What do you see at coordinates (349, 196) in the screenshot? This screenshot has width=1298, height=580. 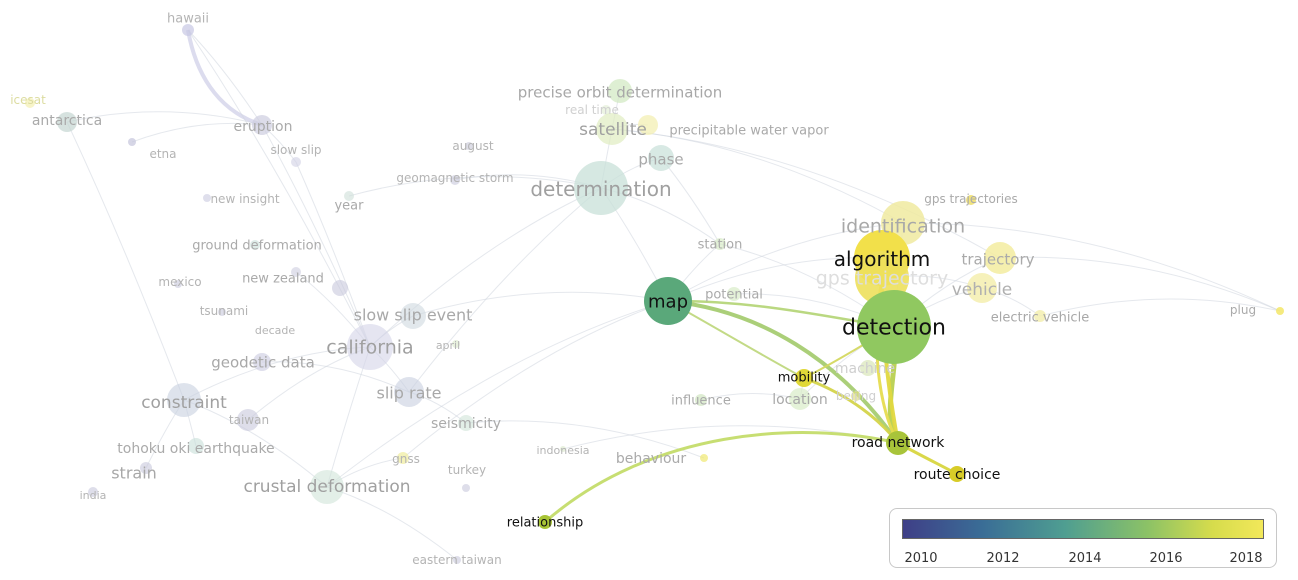 I see `node-year` at bounding box center [349, 196].